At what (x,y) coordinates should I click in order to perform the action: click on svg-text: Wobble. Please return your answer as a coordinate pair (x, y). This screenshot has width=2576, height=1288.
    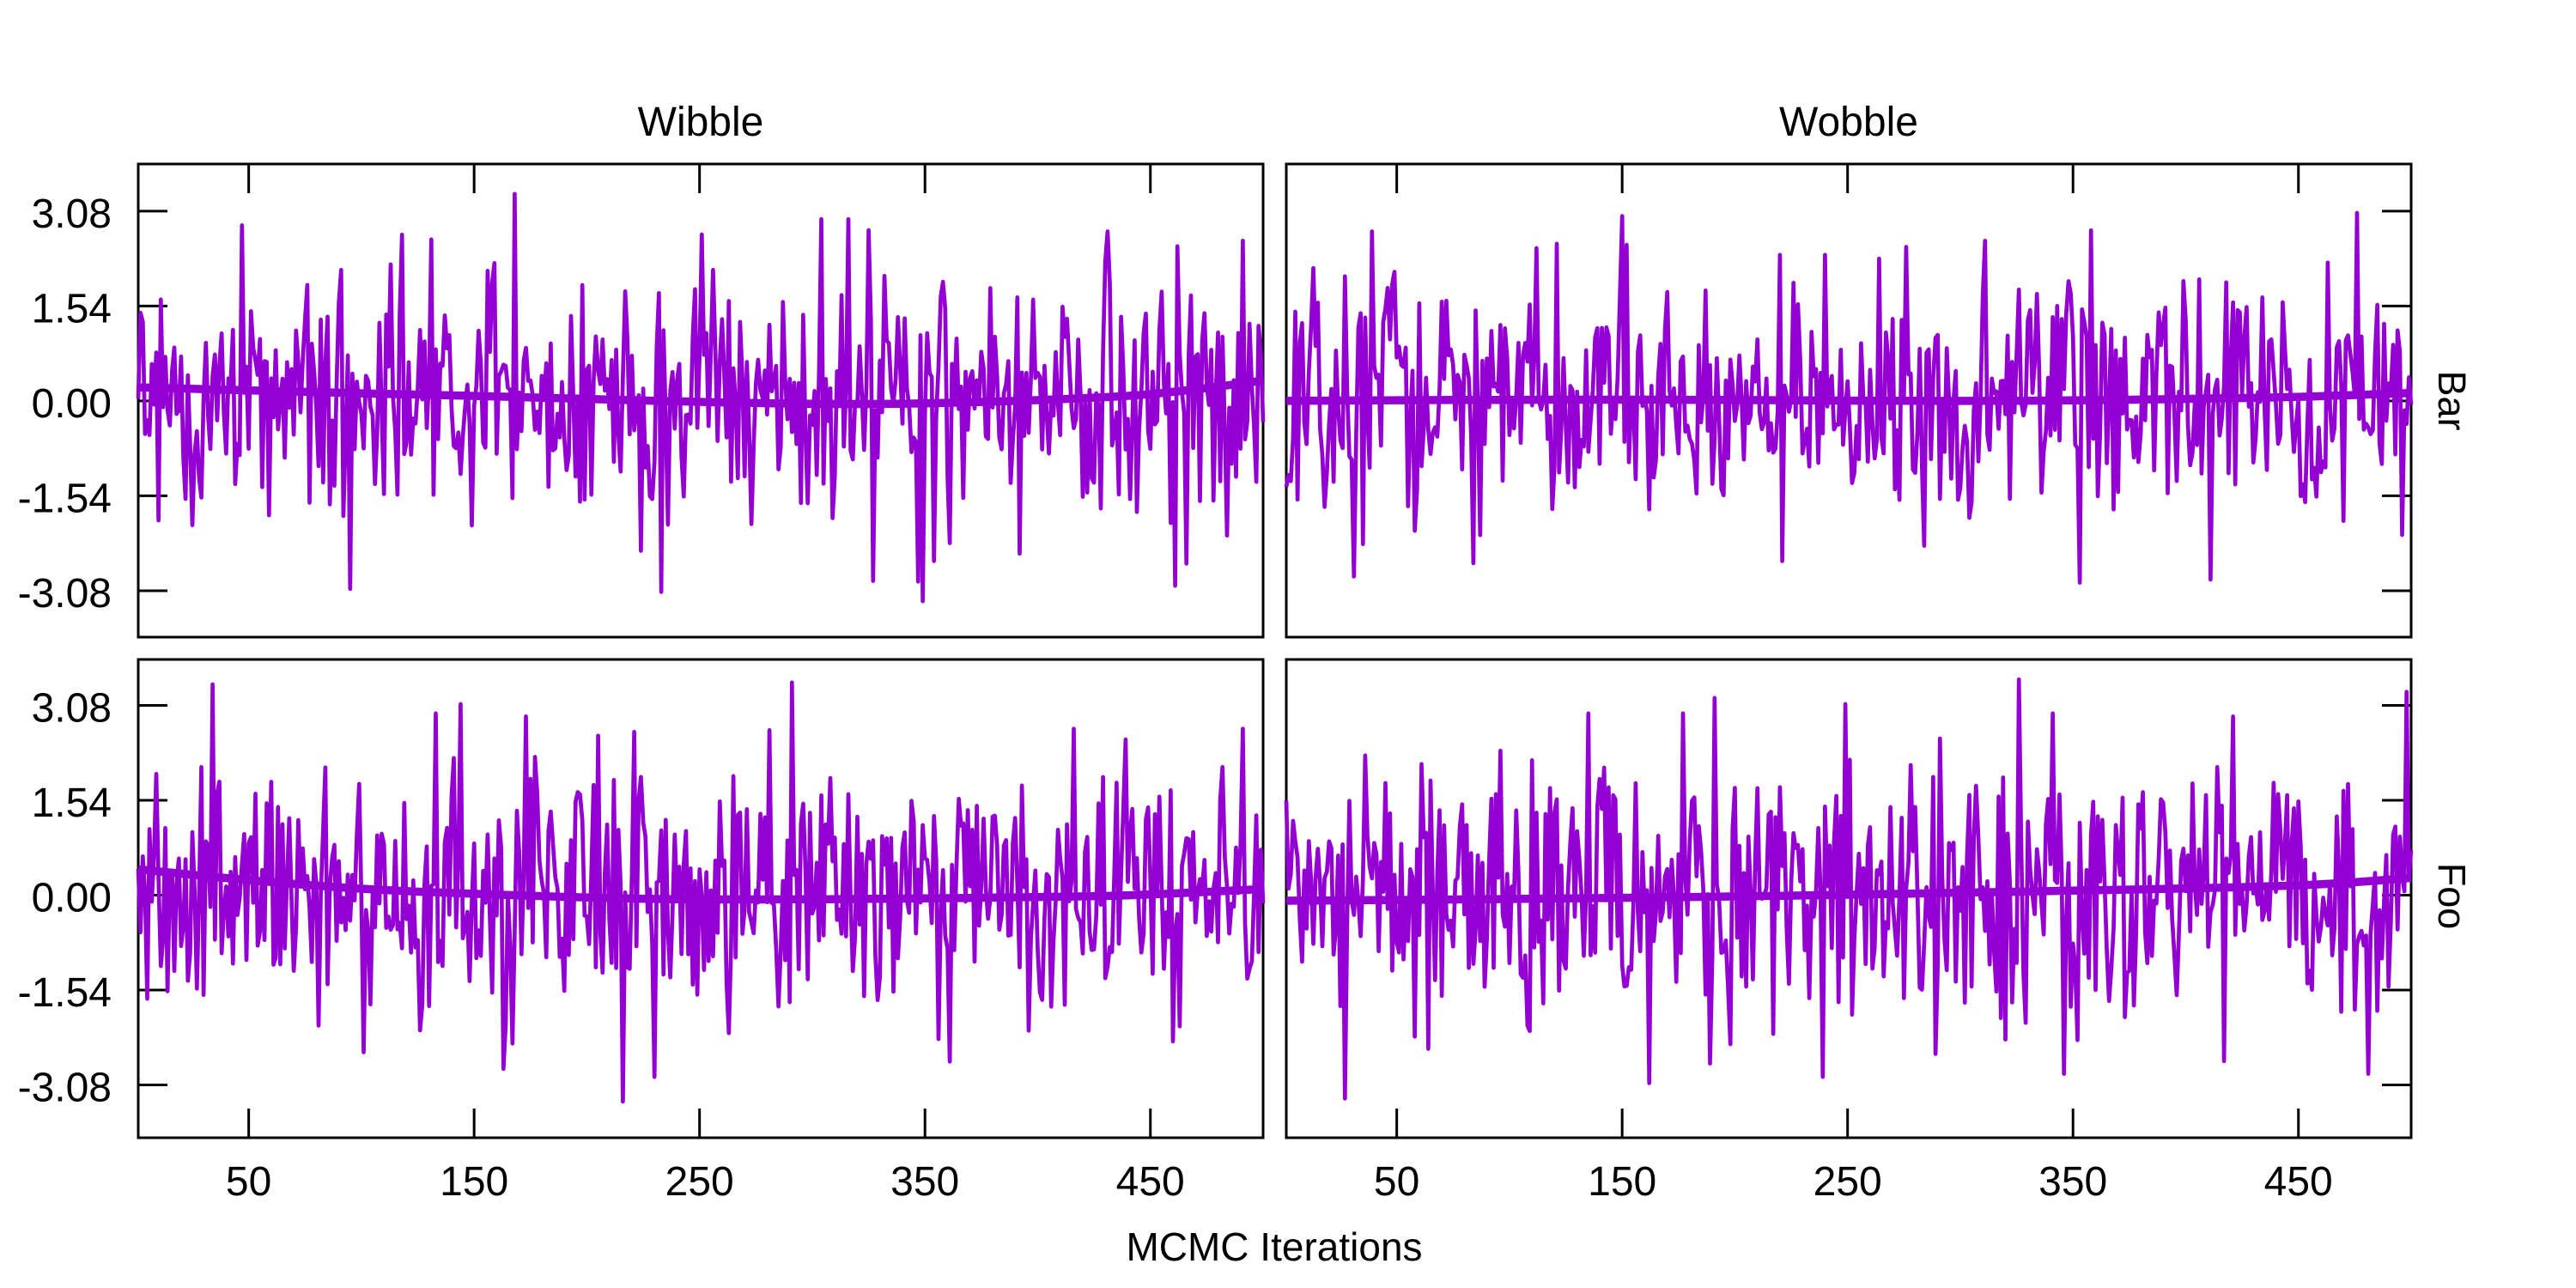
    Looking at the image, I should click on (1849, 123).